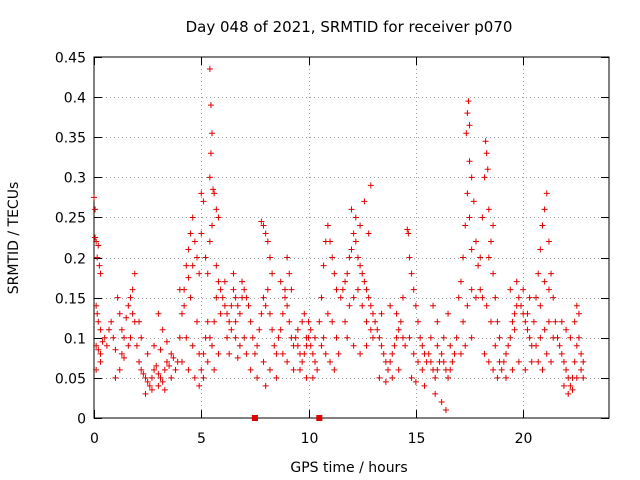 The width and height of the screenshot is (640, 480). What do you see at coordinates (70, 380) in the screenshot?
I see `y-tick-label: 0.05` at bounding box center [70, 380].